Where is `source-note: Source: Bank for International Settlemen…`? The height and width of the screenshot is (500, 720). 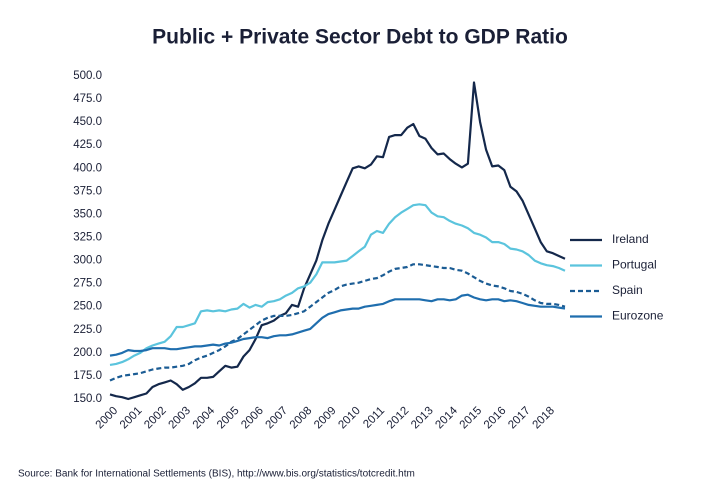 source-note: Source: Bank for International Settlemen… is located at coordinates (216, 474).